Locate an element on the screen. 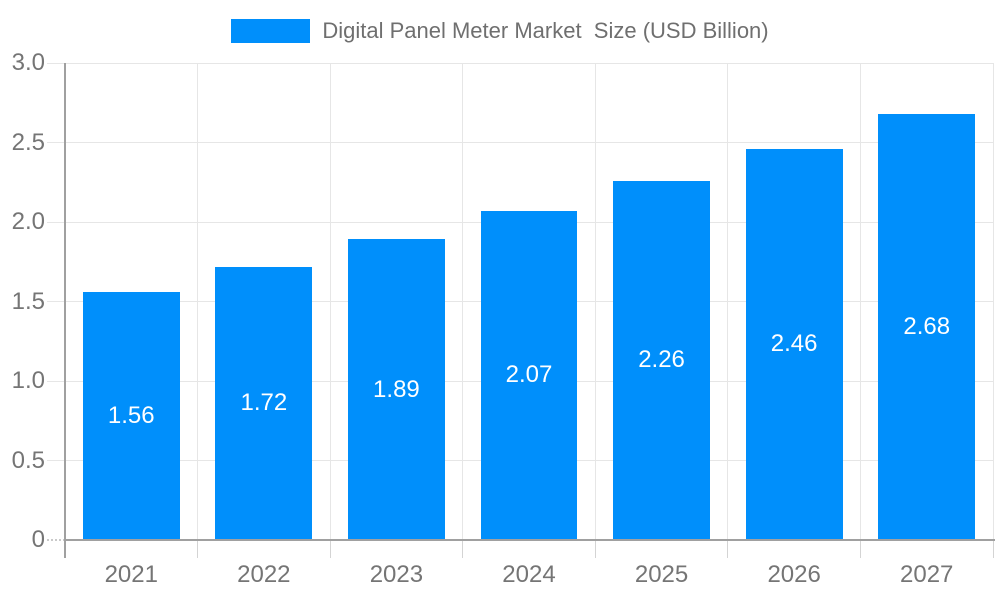  x-axis-label: 2022 is located at coordinates (264, 574).